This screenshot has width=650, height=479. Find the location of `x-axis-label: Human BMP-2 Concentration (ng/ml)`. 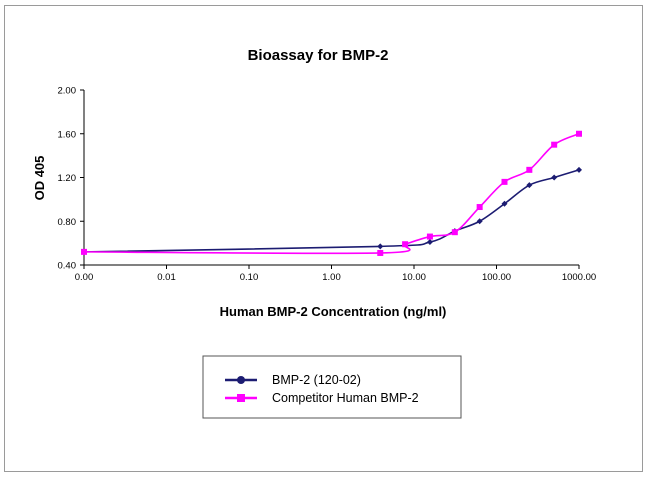

x-axis-label: Human BMP-2 Concentration (ng/ml) is located at coordinates (333, 311).